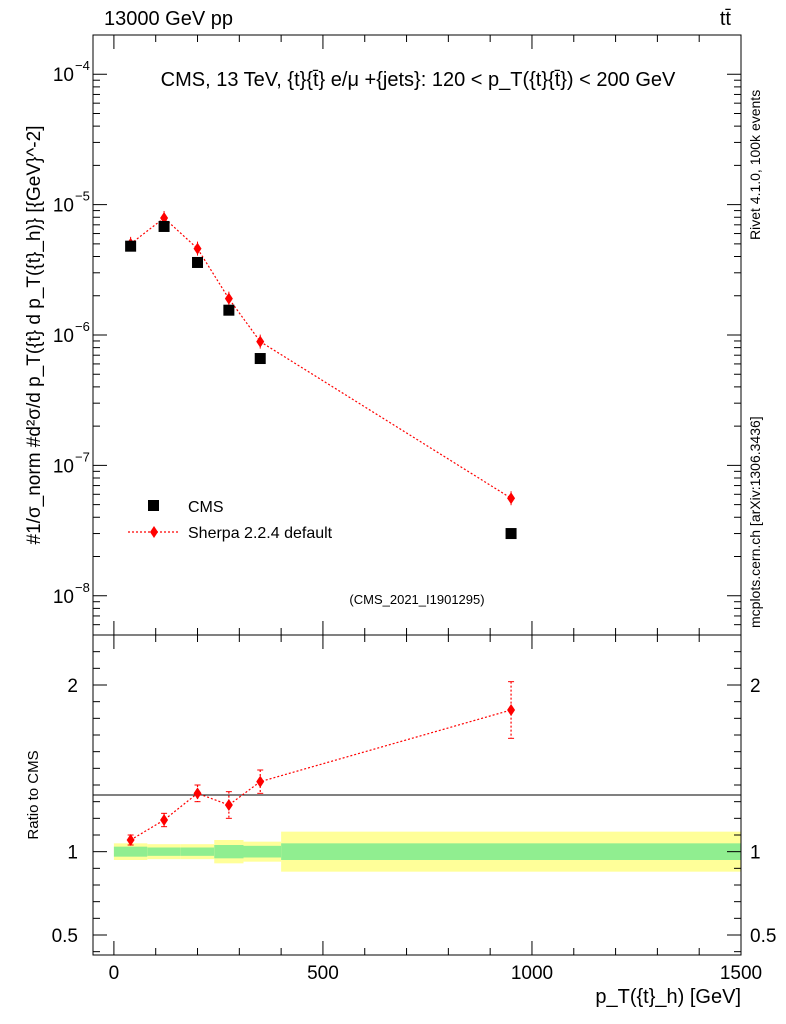 The width and height of the screenshot is (786, 1024). Describe the element at coordinates (154, 532) in the screenshot. I see `legend-marker-sherpa` at that location.